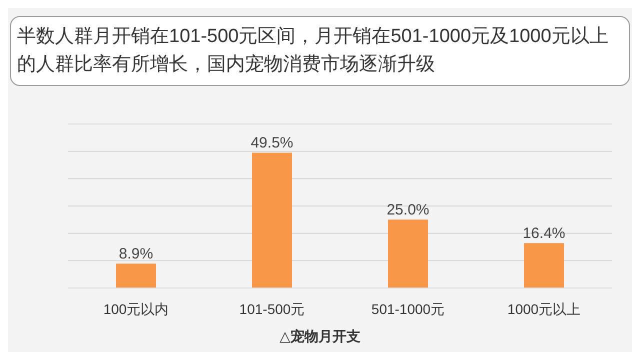  What do you see at coordinates (320, 337) in the screenshot?
I see `x-axis-title: △宠物月开支` at bounding box center [320, 337].